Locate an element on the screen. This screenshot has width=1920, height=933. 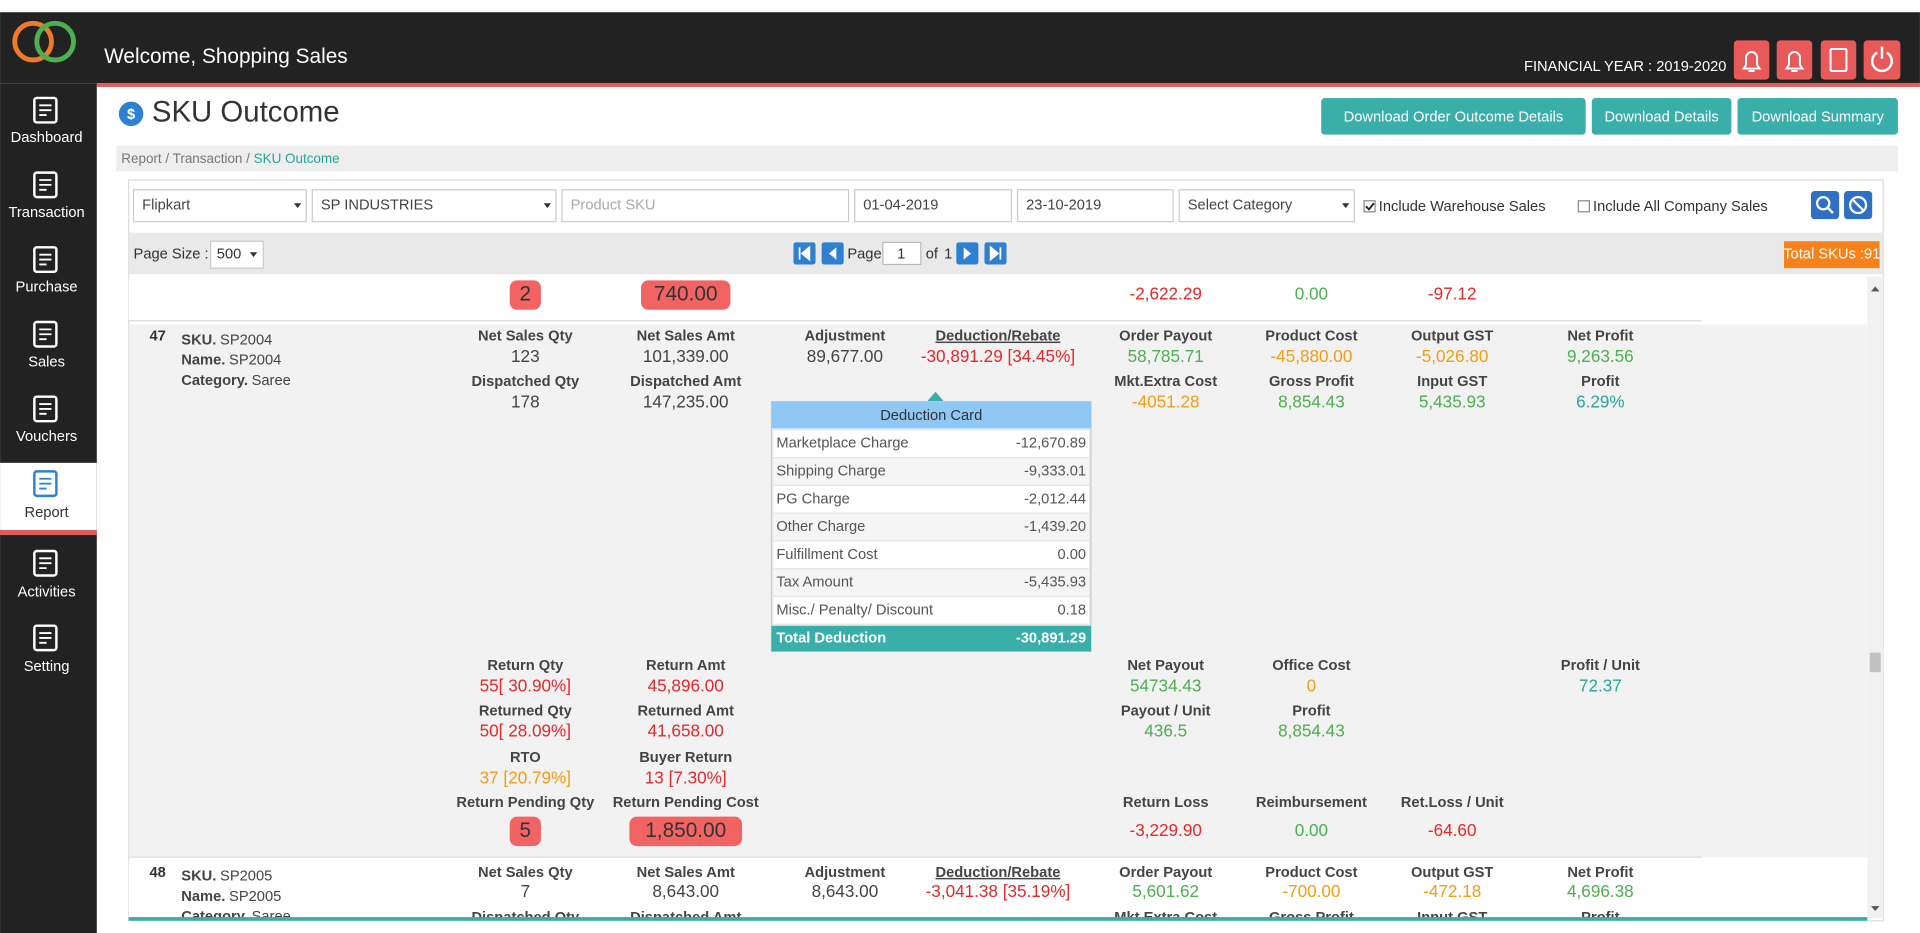
field-value: 7 is located at coordinates (526, 891).